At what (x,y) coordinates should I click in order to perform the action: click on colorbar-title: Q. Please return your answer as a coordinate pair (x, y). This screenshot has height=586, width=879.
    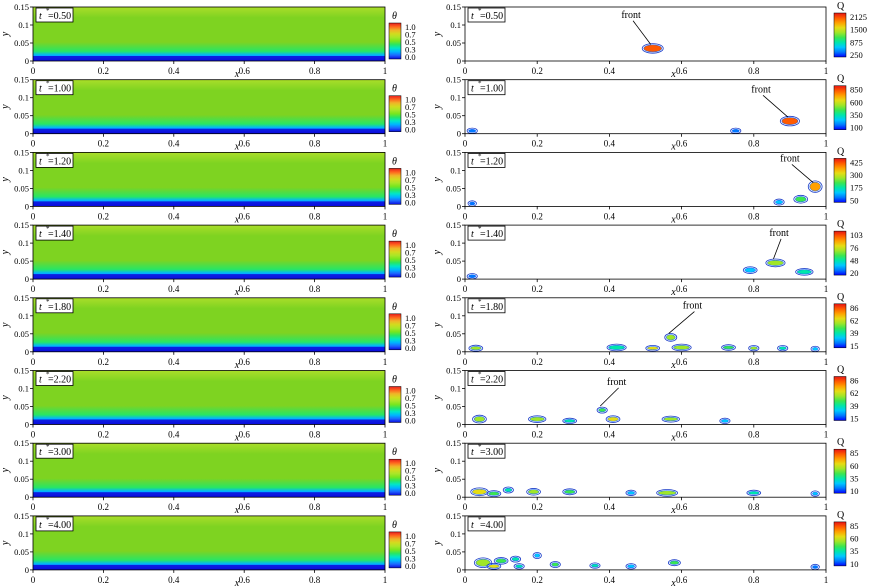
    Looking at the image, I should click on (841, 515).